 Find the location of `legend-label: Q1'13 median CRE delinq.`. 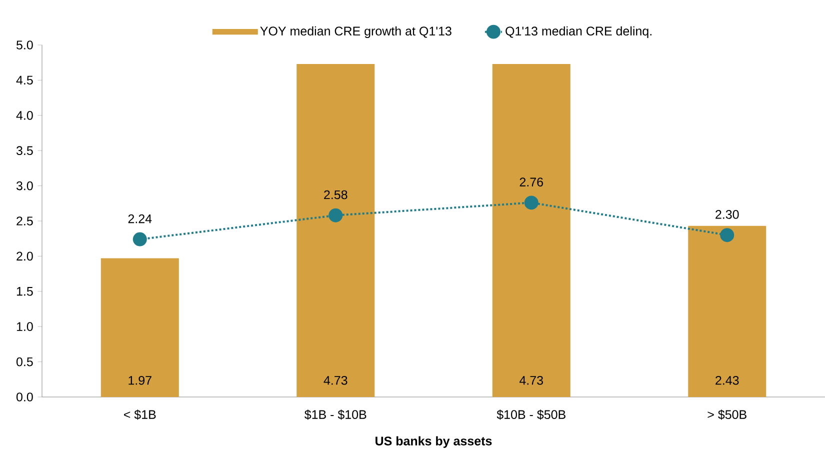

legend-label: Q1'13 median CRE delinq. is located at coordinates (579, 32).